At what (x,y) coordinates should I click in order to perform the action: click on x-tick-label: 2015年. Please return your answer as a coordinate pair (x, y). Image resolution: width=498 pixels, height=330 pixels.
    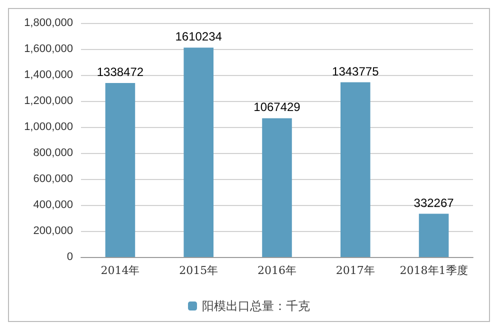
    Looking at the image, I should click on (198, 270).